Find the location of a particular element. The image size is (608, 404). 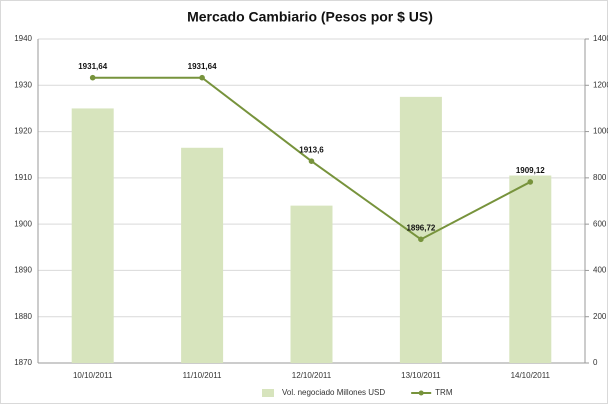

data-label: 1909,12 is located at coordinates (530, 170).